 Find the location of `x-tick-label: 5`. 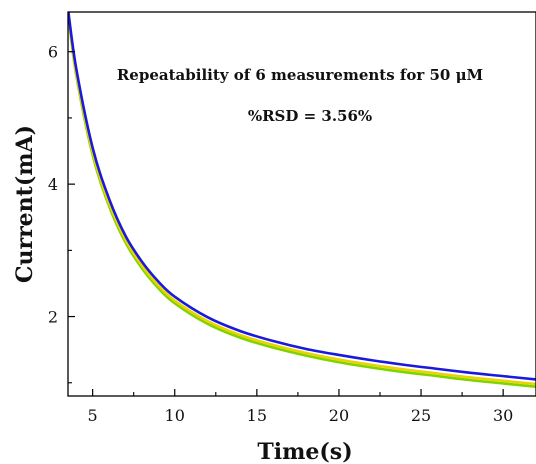

x-tick-label: 5 is located at coordinates (93, 415).